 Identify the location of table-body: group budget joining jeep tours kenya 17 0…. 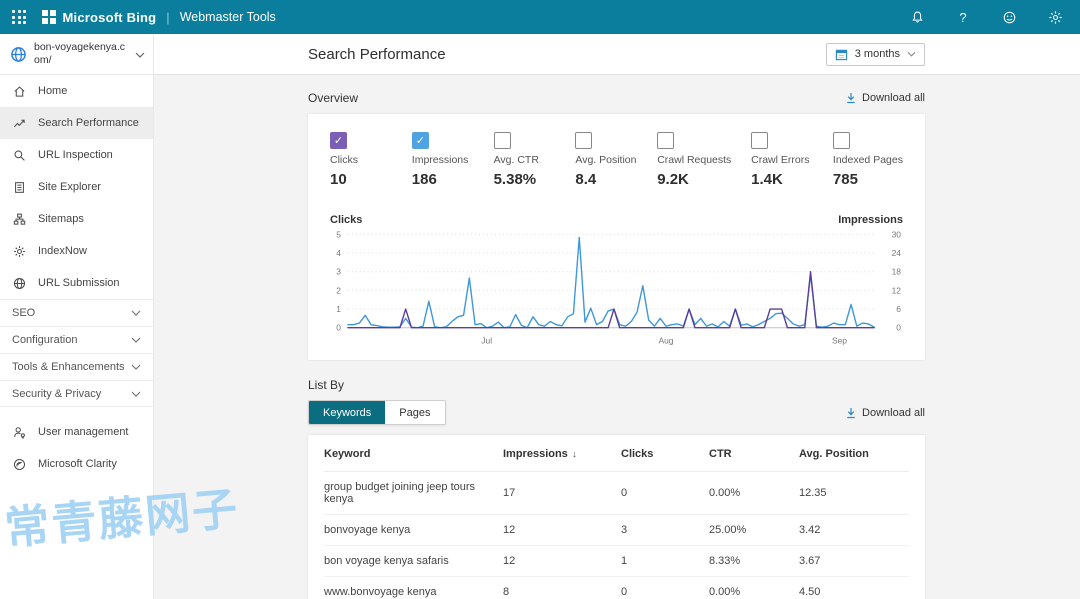
(616, 535).